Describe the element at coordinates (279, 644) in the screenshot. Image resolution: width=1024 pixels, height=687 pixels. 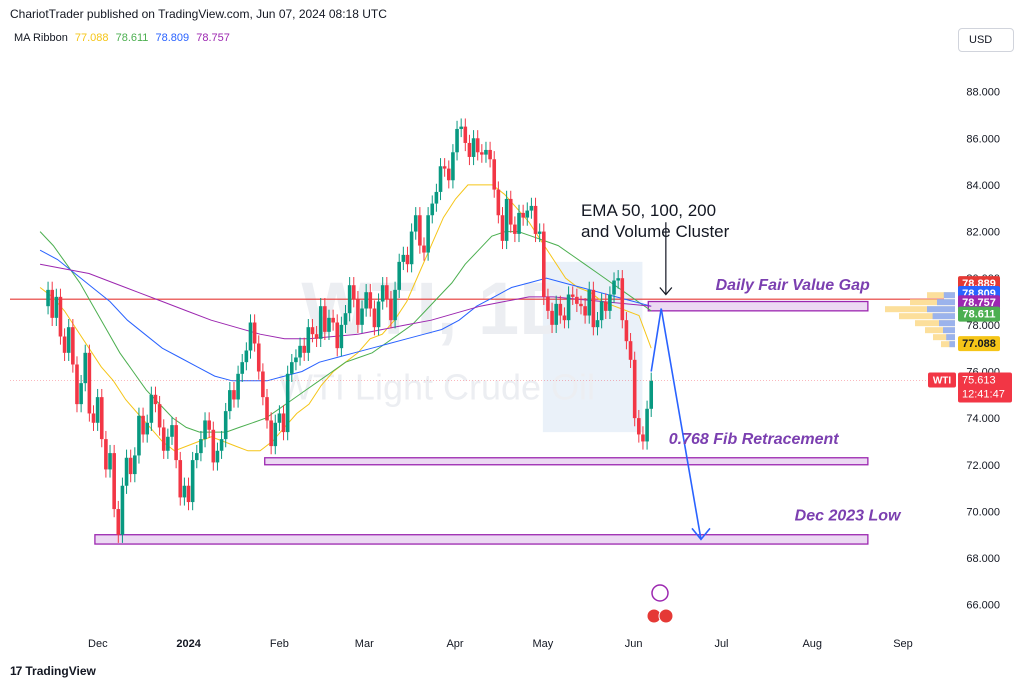
I see `x-tick-label: Feb` at that location.